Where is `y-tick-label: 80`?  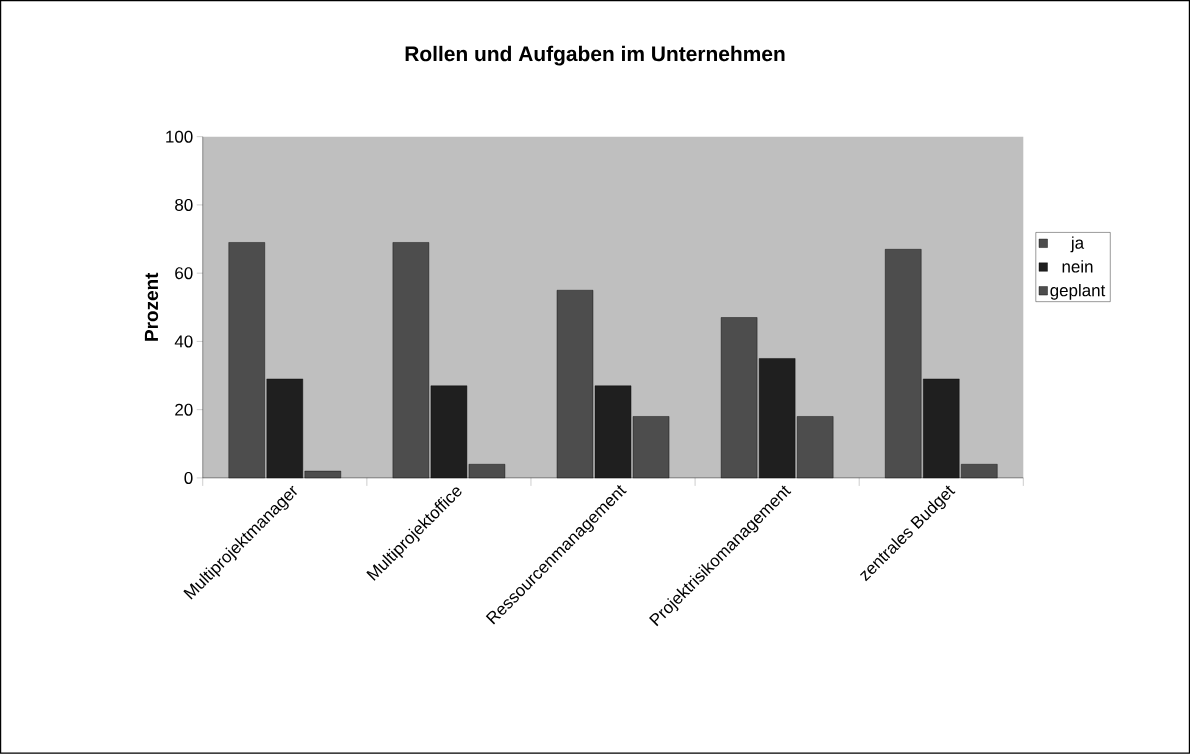
y-tick-label: 80 is located at coordinates (184, 205).